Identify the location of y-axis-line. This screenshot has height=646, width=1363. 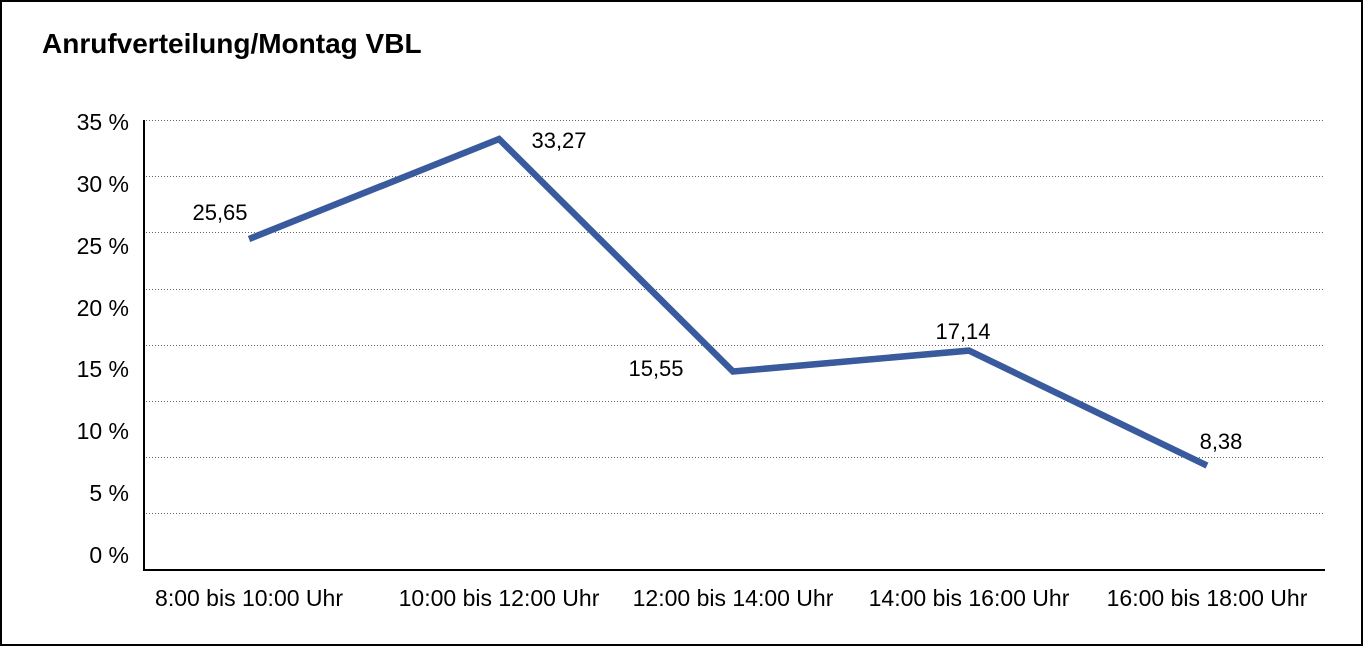
(144, 345).